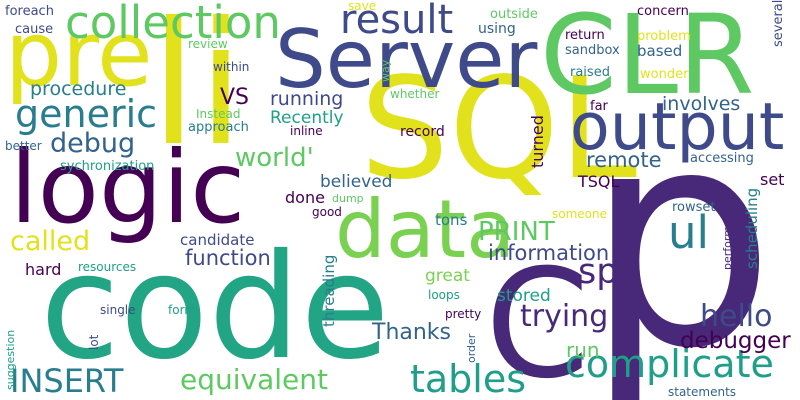 The image size is (800, 400). I want to click on word-cloud-word: someone, so click(579, 214).